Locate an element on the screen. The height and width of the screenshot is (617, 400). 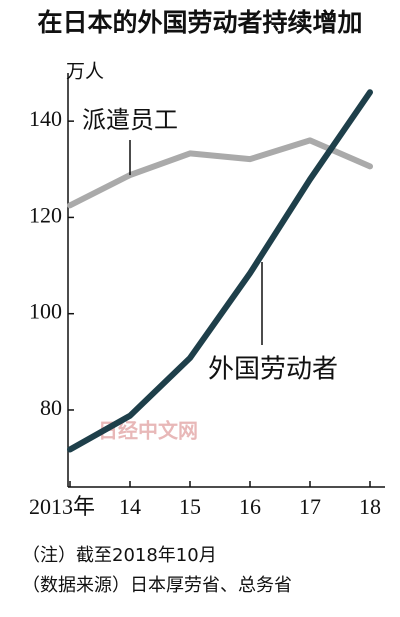
x-tick-label: 18 is located at coordinates (370, 506).